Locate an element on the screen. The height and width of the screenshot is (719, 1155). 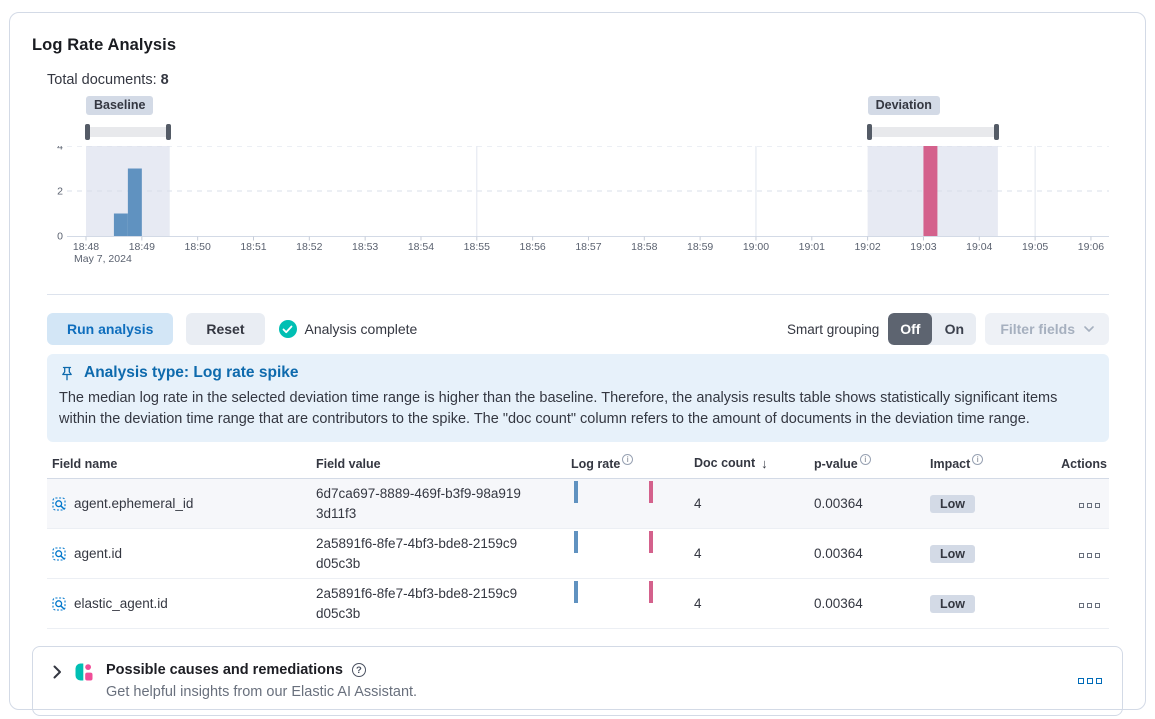
svg-text: 18:48 is located at coordinates (86, 247).